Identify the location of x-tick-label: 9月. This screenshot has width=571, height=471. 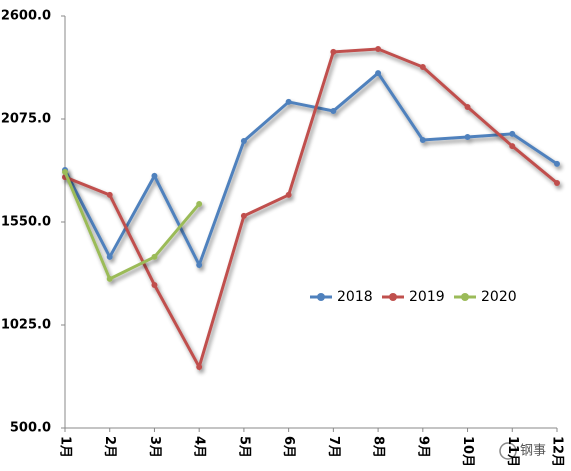
(422, 447).